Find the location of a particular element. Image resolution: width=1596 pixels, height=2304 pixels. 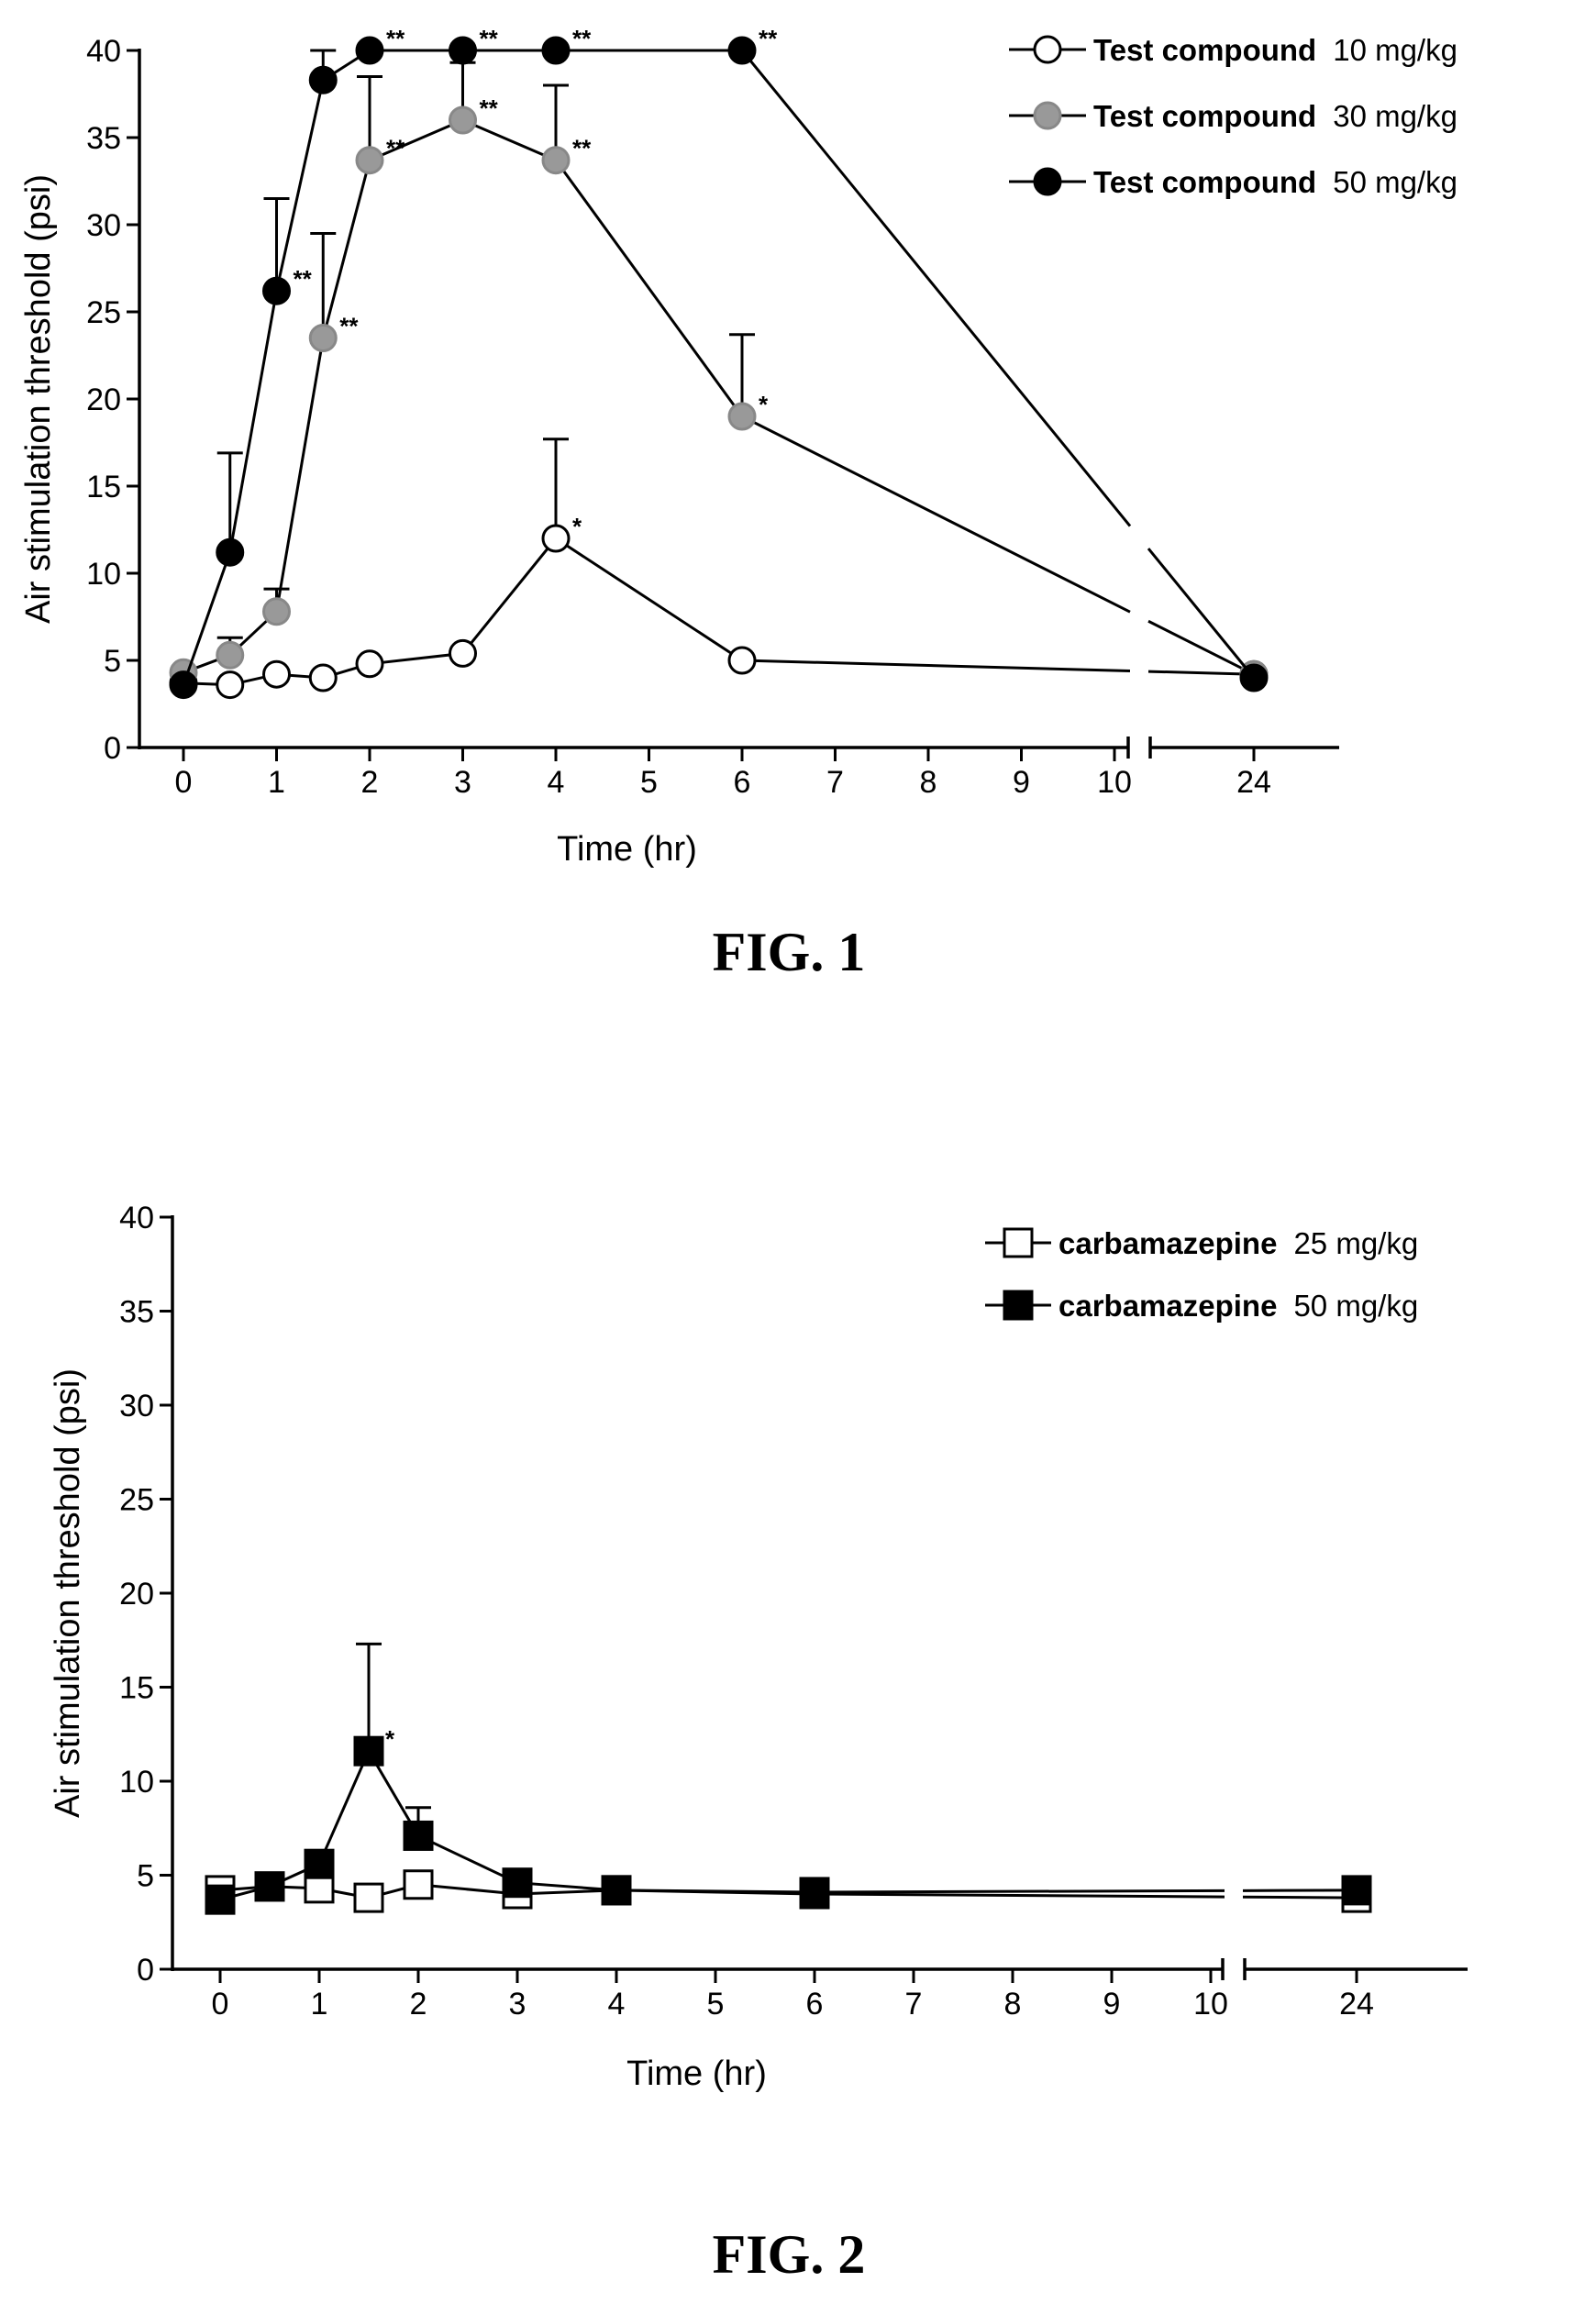

legend-series-name: carbamazepine is located at coordinates (1167, 1306).